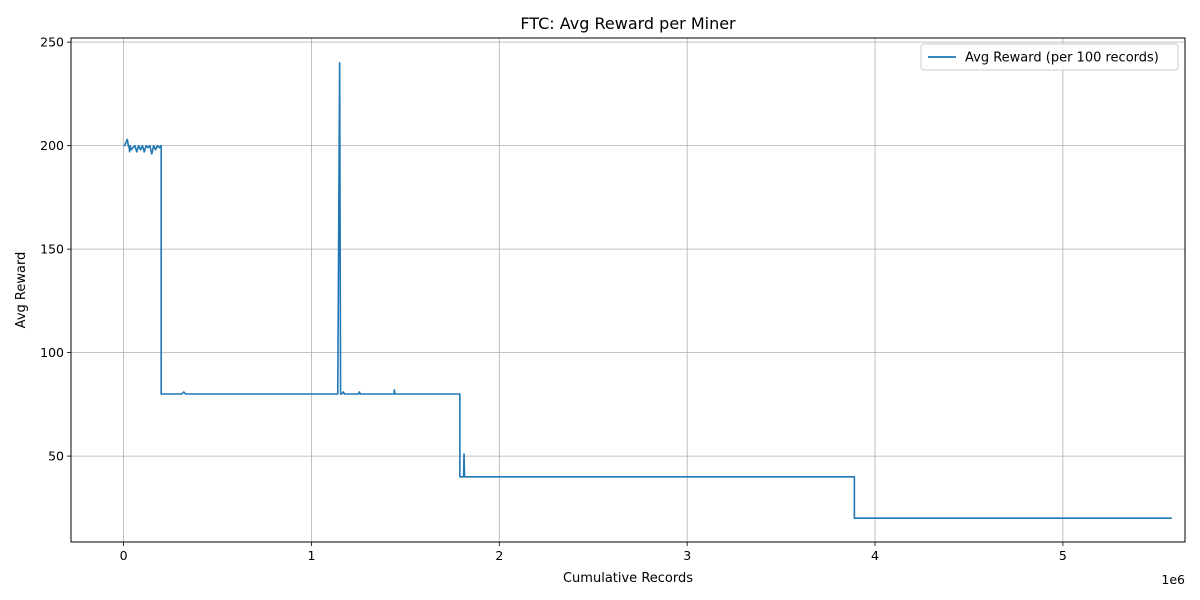 The height and width of the screenshot is (600, 1200). What do you see at coordinates (56, 456) in the screenshot?
I see `y-tick-label: 50` at bounding box center [56, 456].